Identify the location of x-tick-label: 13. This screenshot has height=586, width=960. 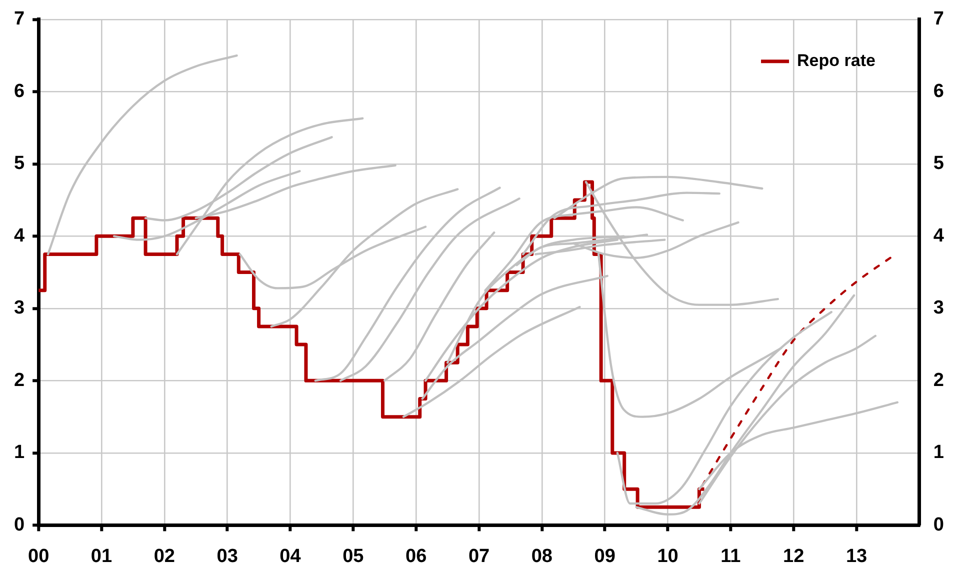
(857, 556).